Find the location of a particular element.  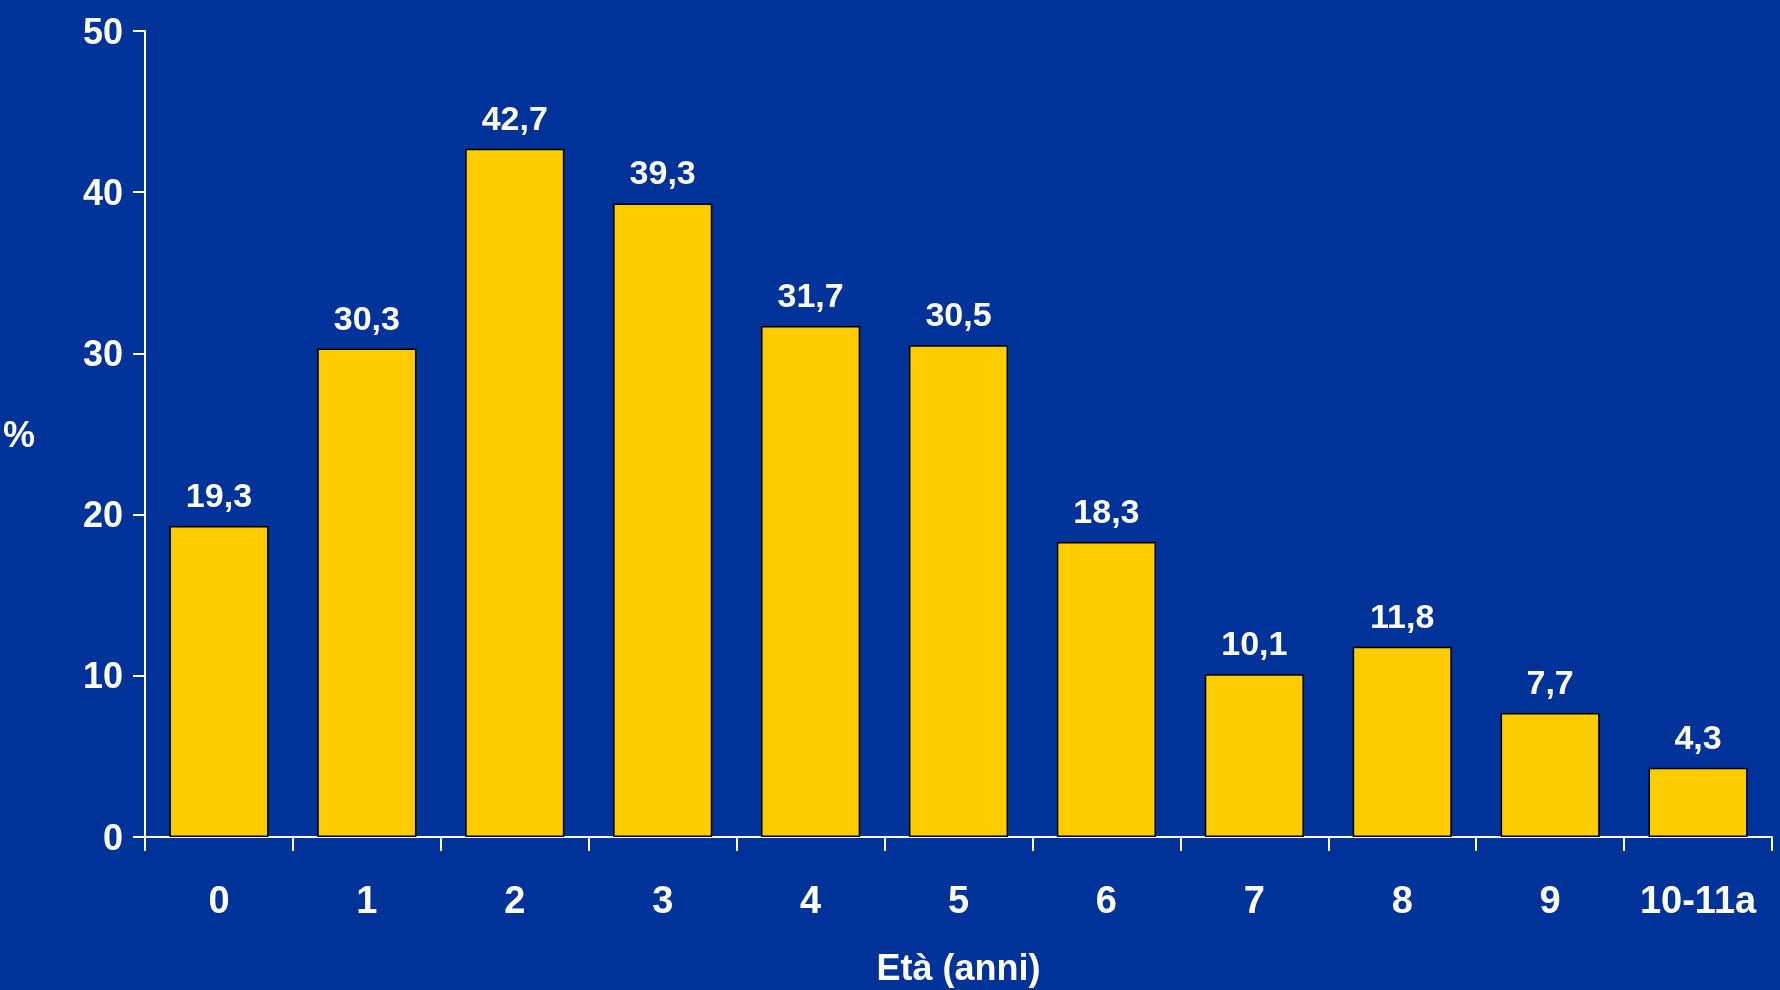

data-label: 18,3 is located at coordinates (1106, 511).